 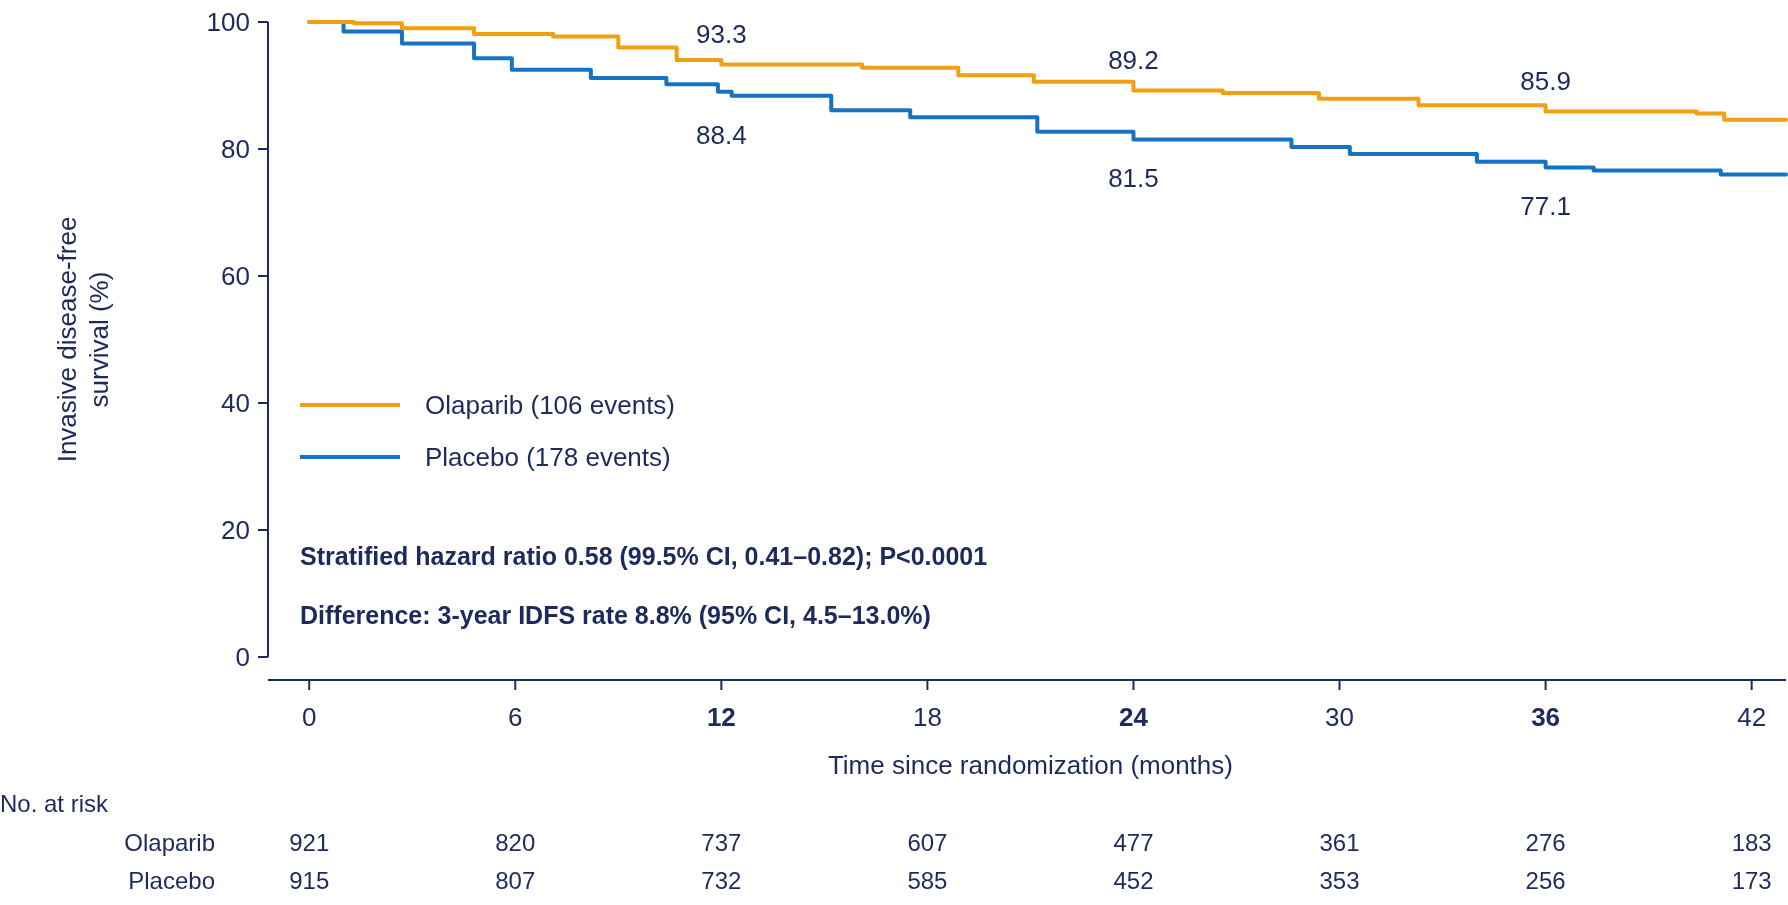 I want to click on text: 256, so click(x=1545, y=880).